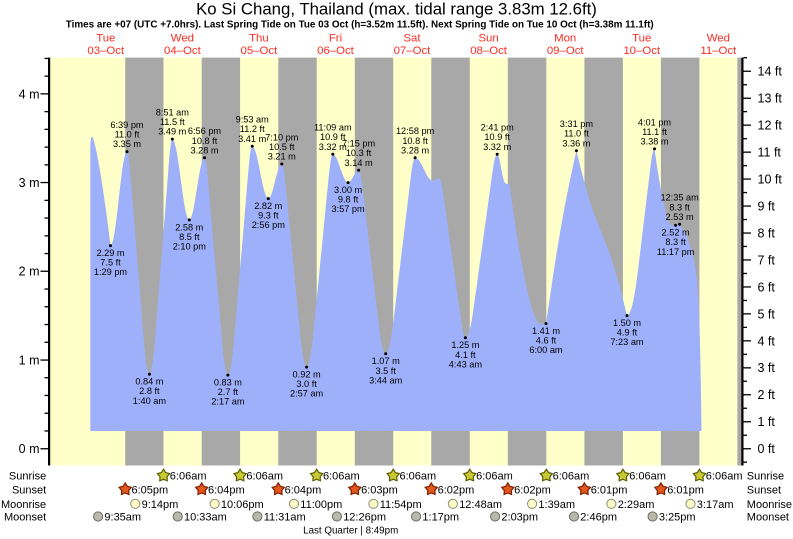  I want to click on svg-text: 6 ft, so click(767, 287).